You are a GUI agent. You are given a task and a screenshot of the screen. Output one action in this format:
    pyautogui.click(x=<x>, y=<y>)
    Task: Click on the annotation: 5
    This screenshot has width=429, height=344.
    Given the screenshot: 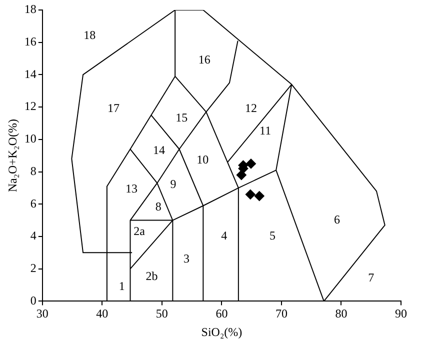 What is the action you would take?
    pyautogui.click(x=273, y=235)
    